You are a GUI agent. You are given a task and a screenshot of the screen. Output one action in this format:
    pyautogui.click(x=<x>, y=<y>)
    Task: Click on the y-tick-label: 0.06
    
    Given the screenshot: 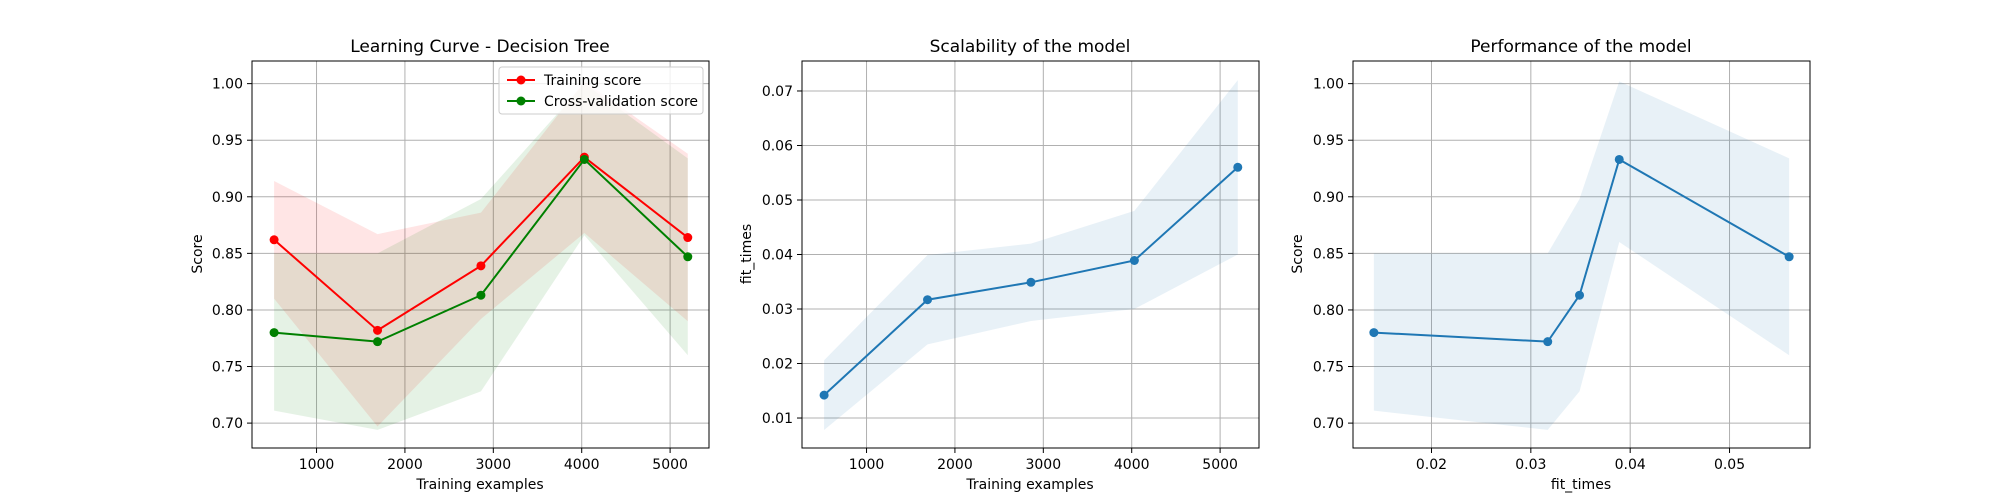 What is the action you would take?
    pyautogui.click(x=777, y=146)
    